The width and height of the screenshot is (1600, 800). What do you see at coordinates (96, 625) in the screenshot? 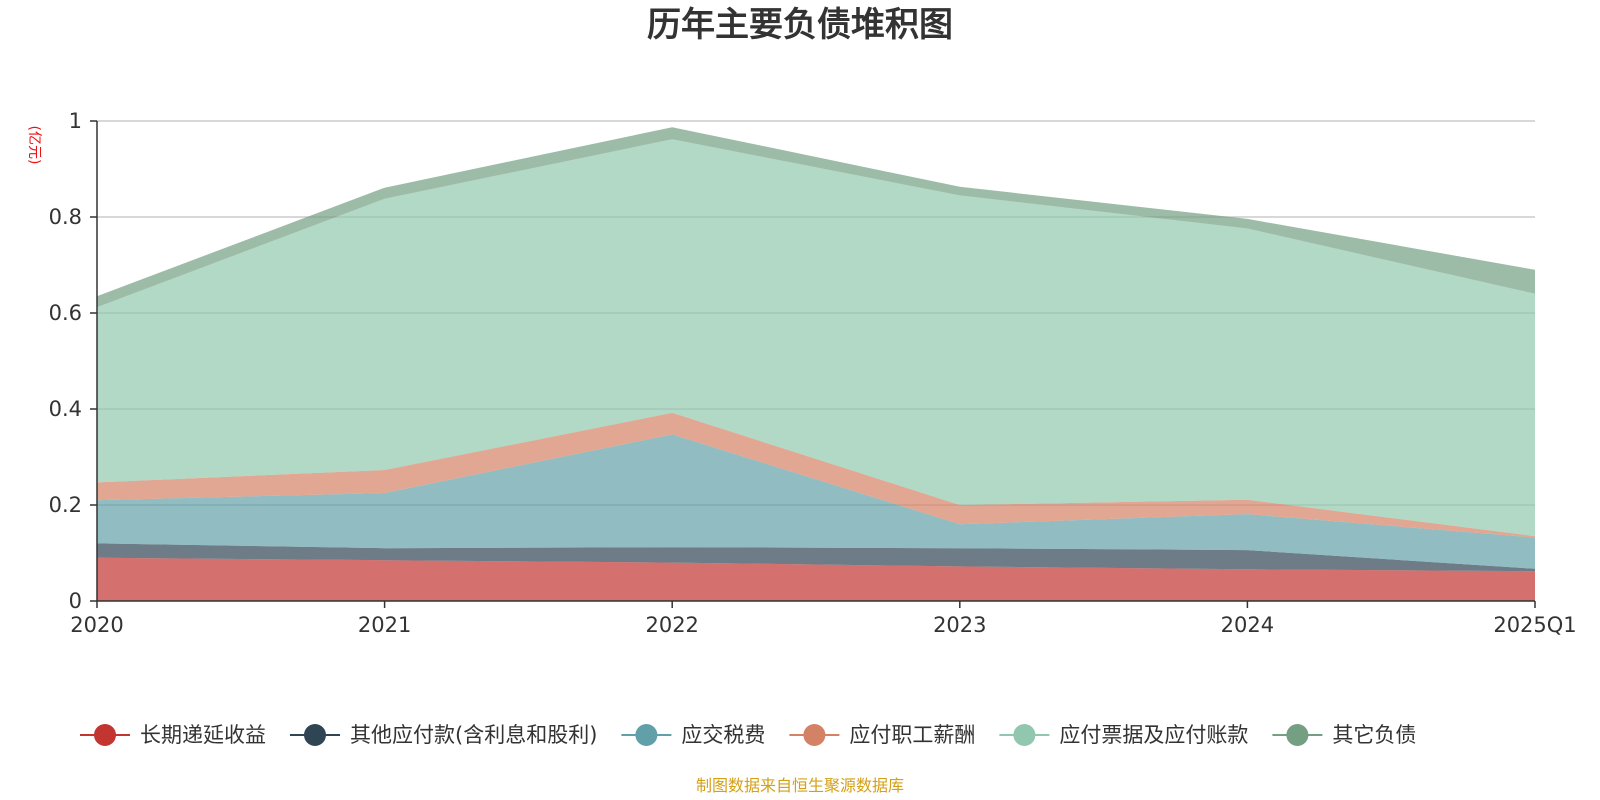
I see `x-tick-label: 2020` at bounding box center [96, 625].